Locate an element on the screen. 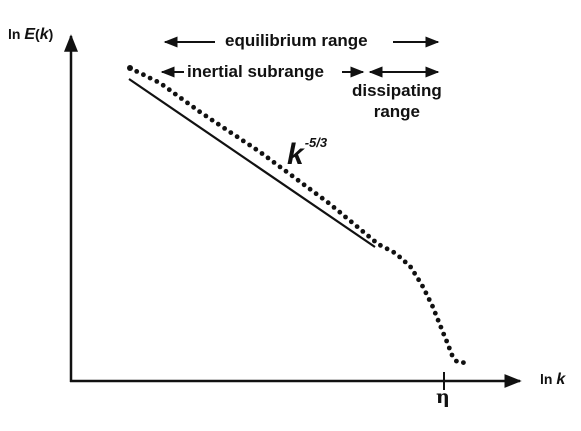 The image size is (581, 431). x-axis-label: ln k is located at coordinates (553, 379).